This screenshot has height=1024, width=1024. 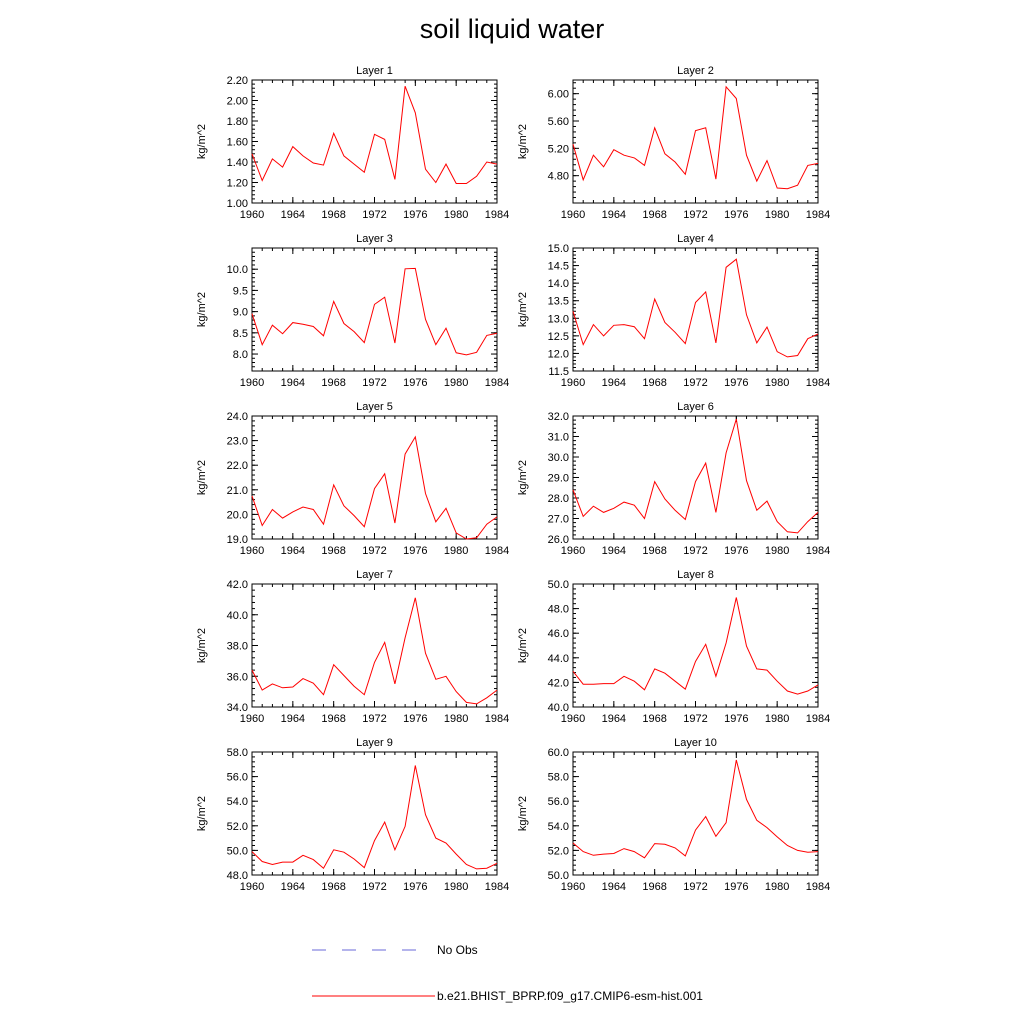 I want to click on chart-title: Layer 6, so click(x=695, y=407).